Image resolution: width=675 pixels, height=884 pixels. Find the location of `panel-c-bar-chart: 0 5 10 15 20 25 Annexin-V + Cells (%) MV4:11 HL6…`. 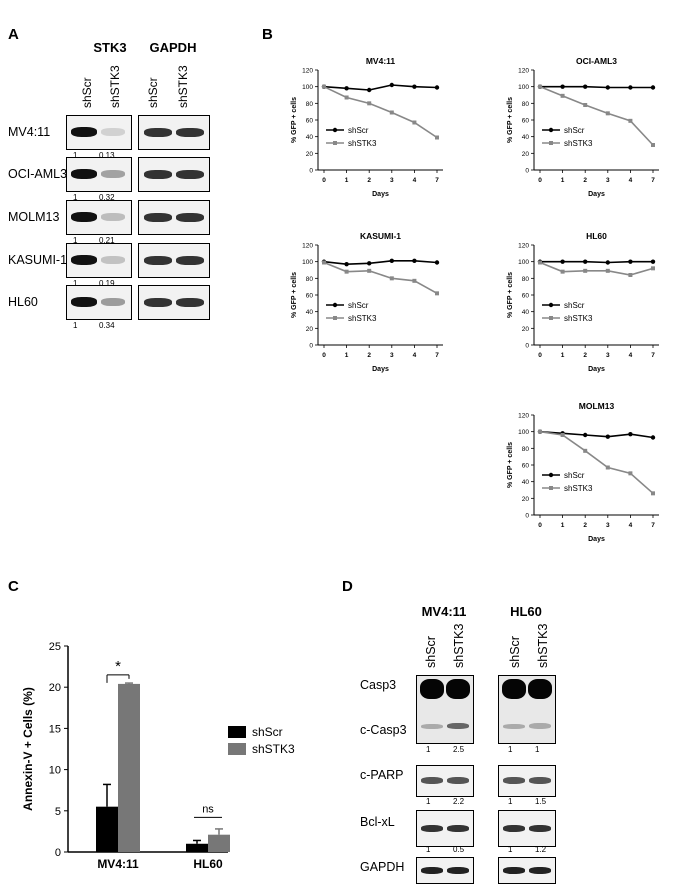

panel-c-bar-chart: 0 5 10 15 20 25 Annexin-V + Cells (%) MV4:11 HL6… is located at coordinates (158, 756).